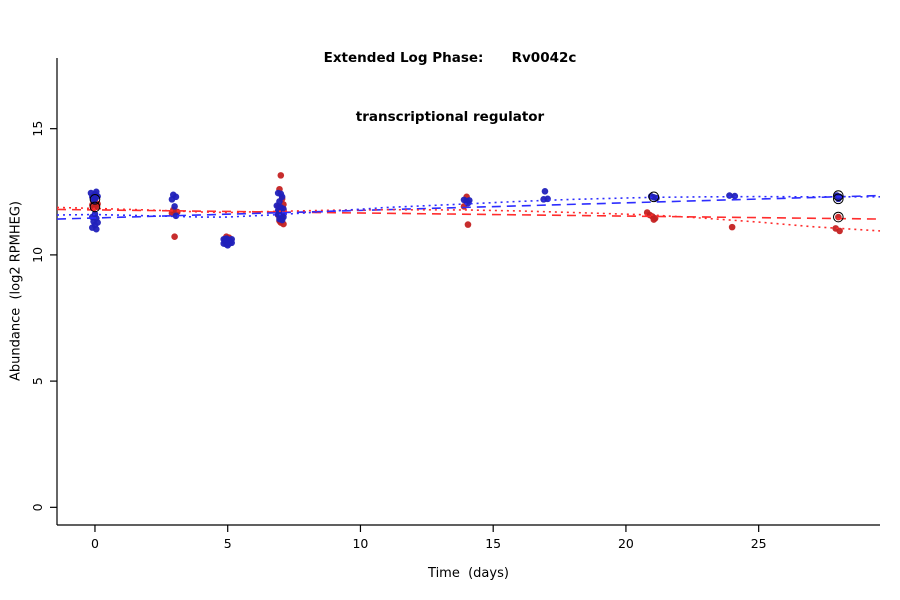  I want to click on blue-linear-fit, so click(468, 207).